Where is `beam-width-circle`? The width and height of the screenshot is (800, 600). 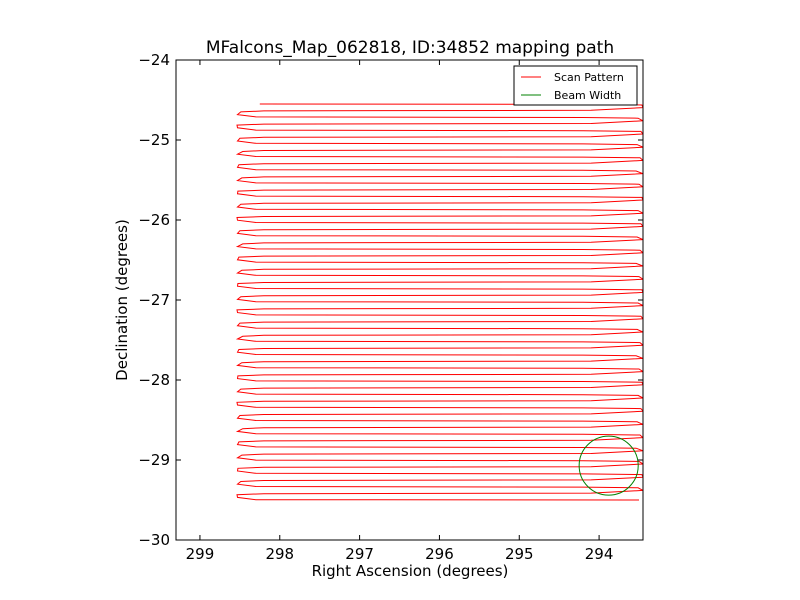 beam-width-circle is located at coordinates (608, 465).